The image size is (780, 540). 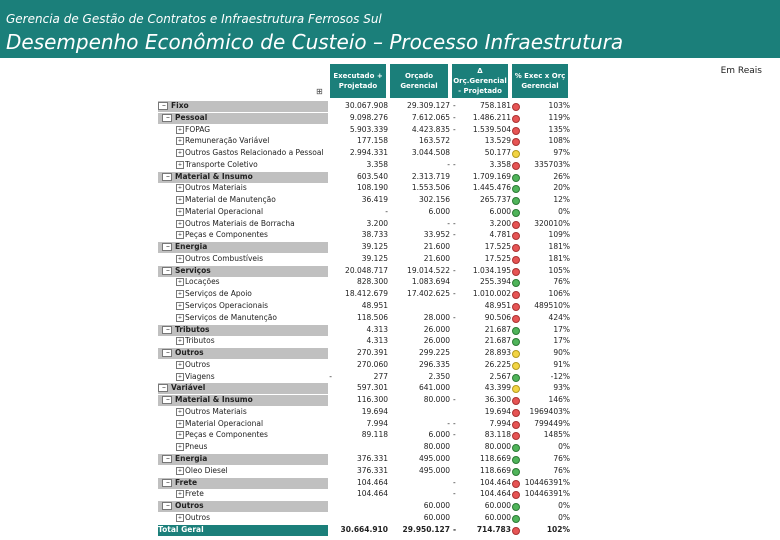 What do you see at coordinates (368, 283) in the screenshot?
I see `table-row: + Locações 828.300 1.083.694 255.394 76%` at bounding box center [368, 283].